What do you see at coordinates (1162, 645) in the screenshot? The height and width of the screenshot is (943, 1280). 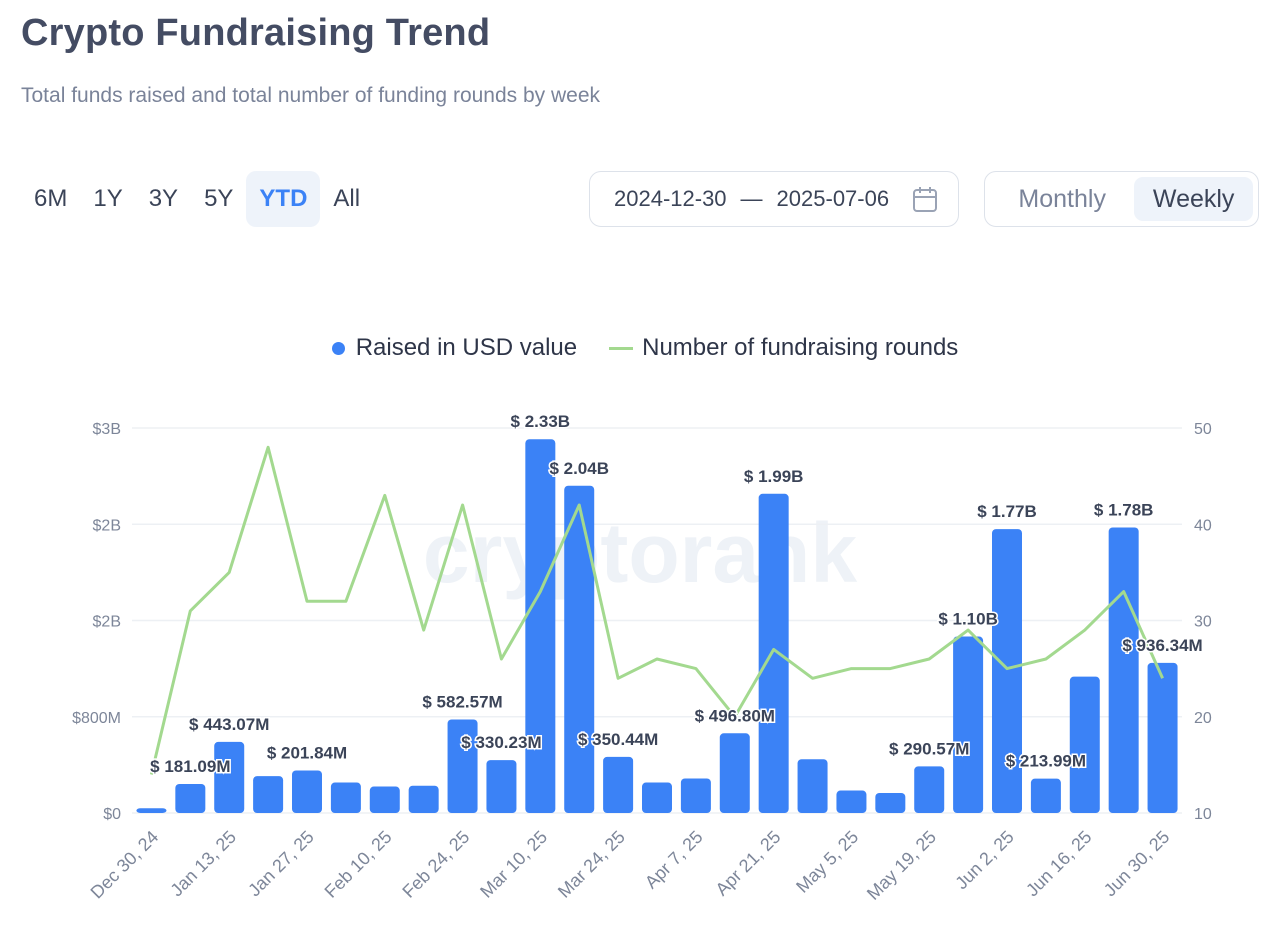 I see `bar-data-label: $ 936.34M` at bounding box center [1162, 645].